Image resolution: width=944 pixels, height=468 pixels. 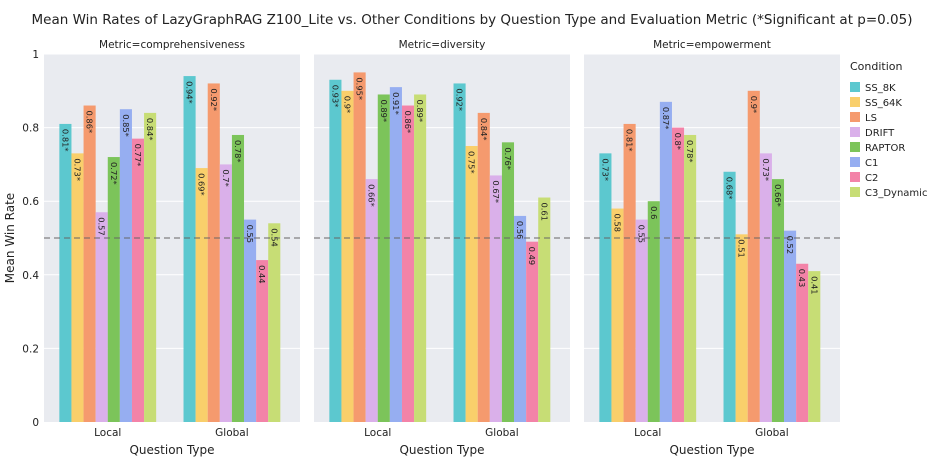 I want to click on bar-value-label: 0.76*, so click(x=508, y=158).